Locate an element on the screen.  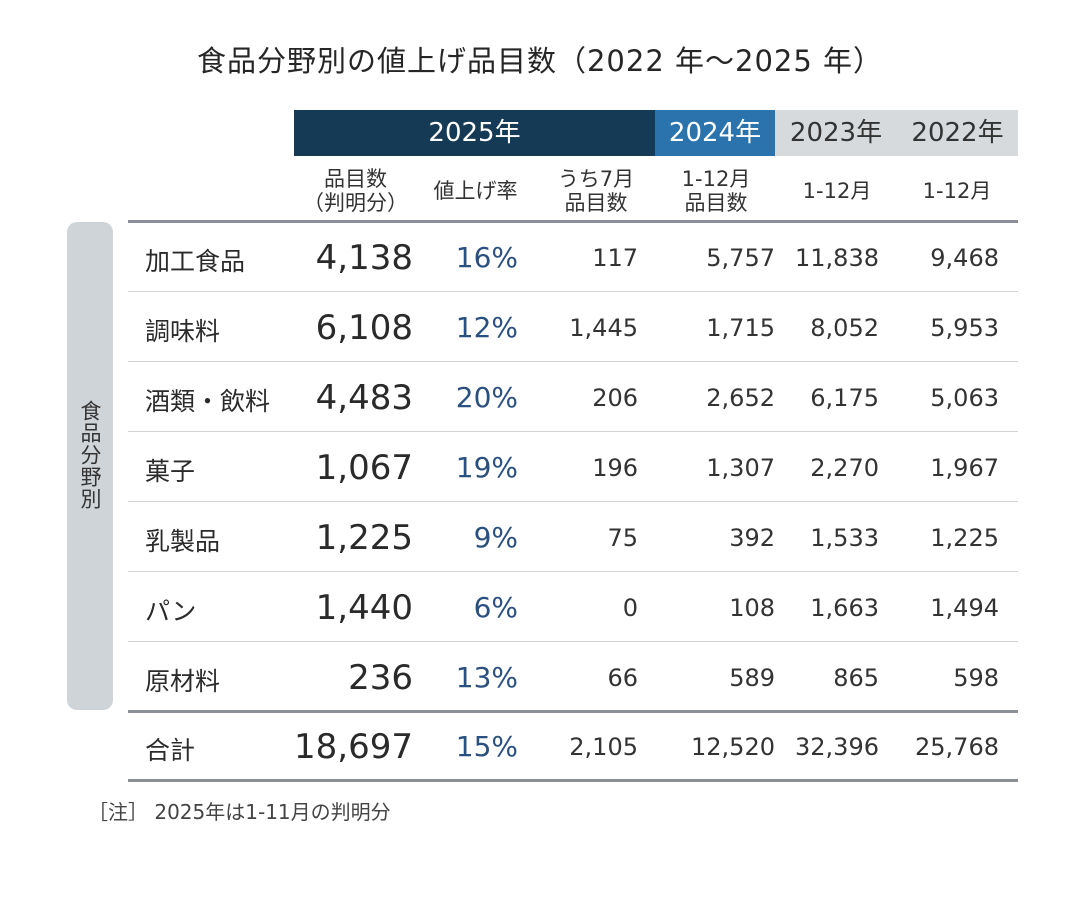
footnote: ［注］ 2025年は1-11月の判明分 is located at coordinates (239, 812).